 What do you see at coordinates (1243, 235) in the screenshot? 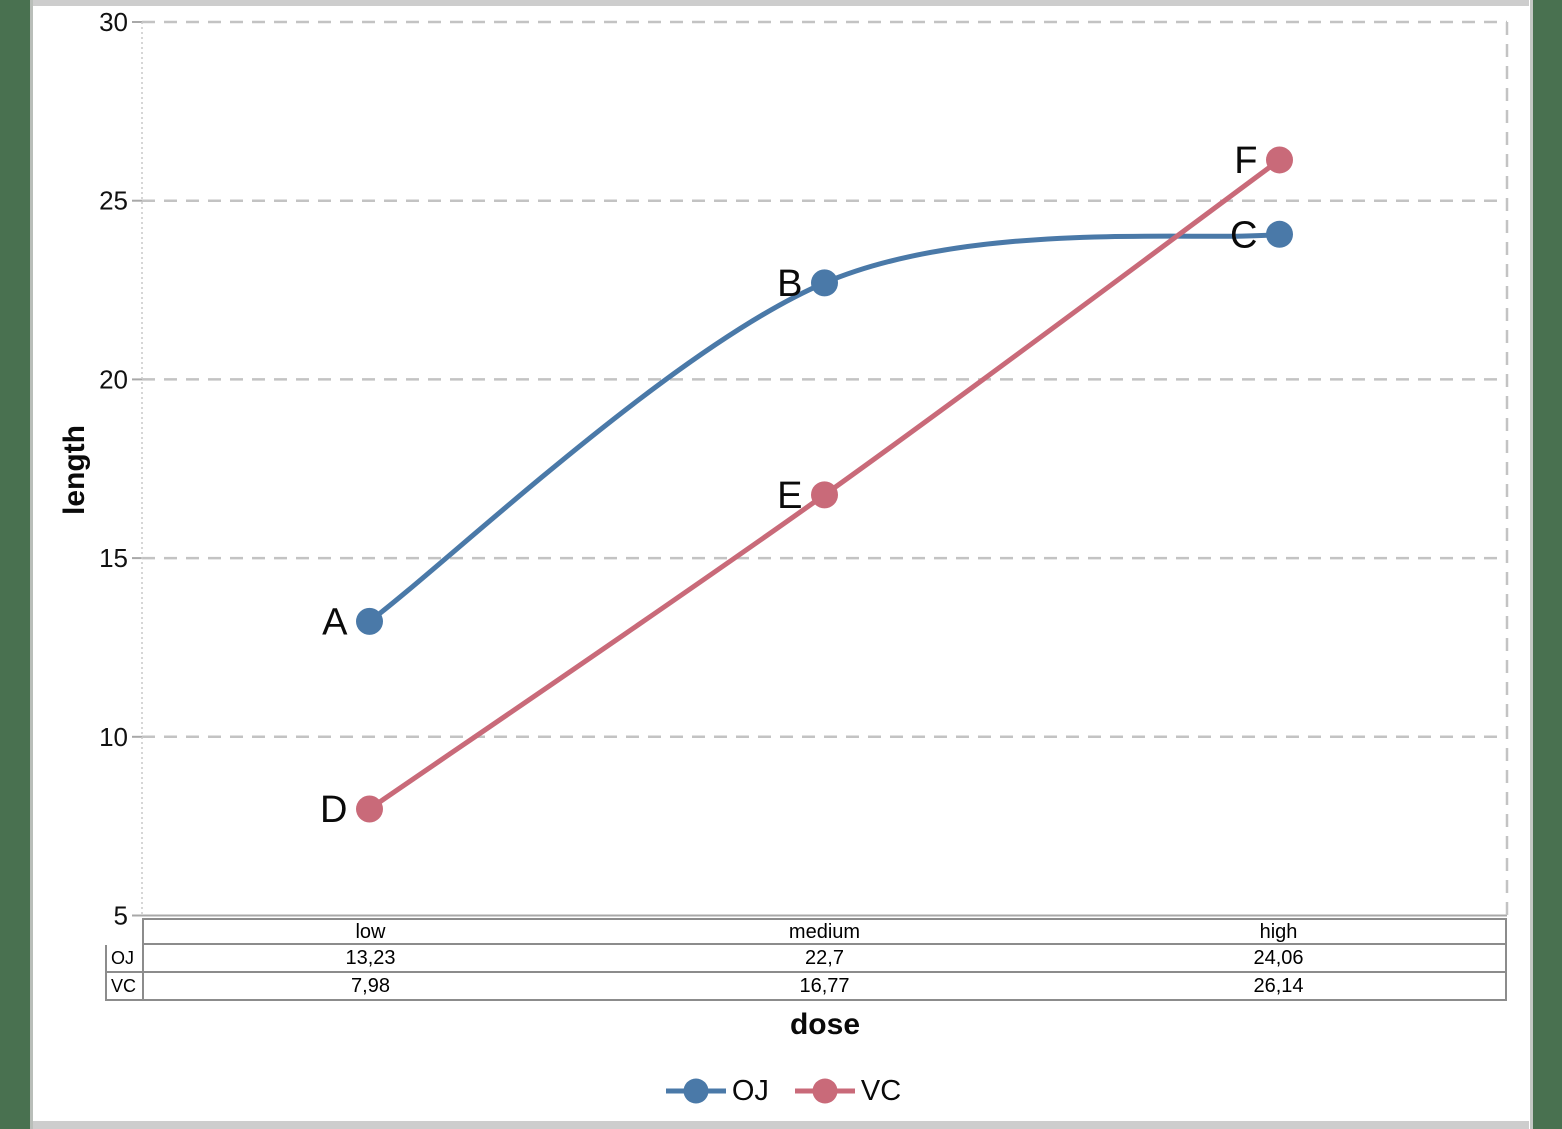
I see `point-label-C: C` at bounding box center [1243, 235].